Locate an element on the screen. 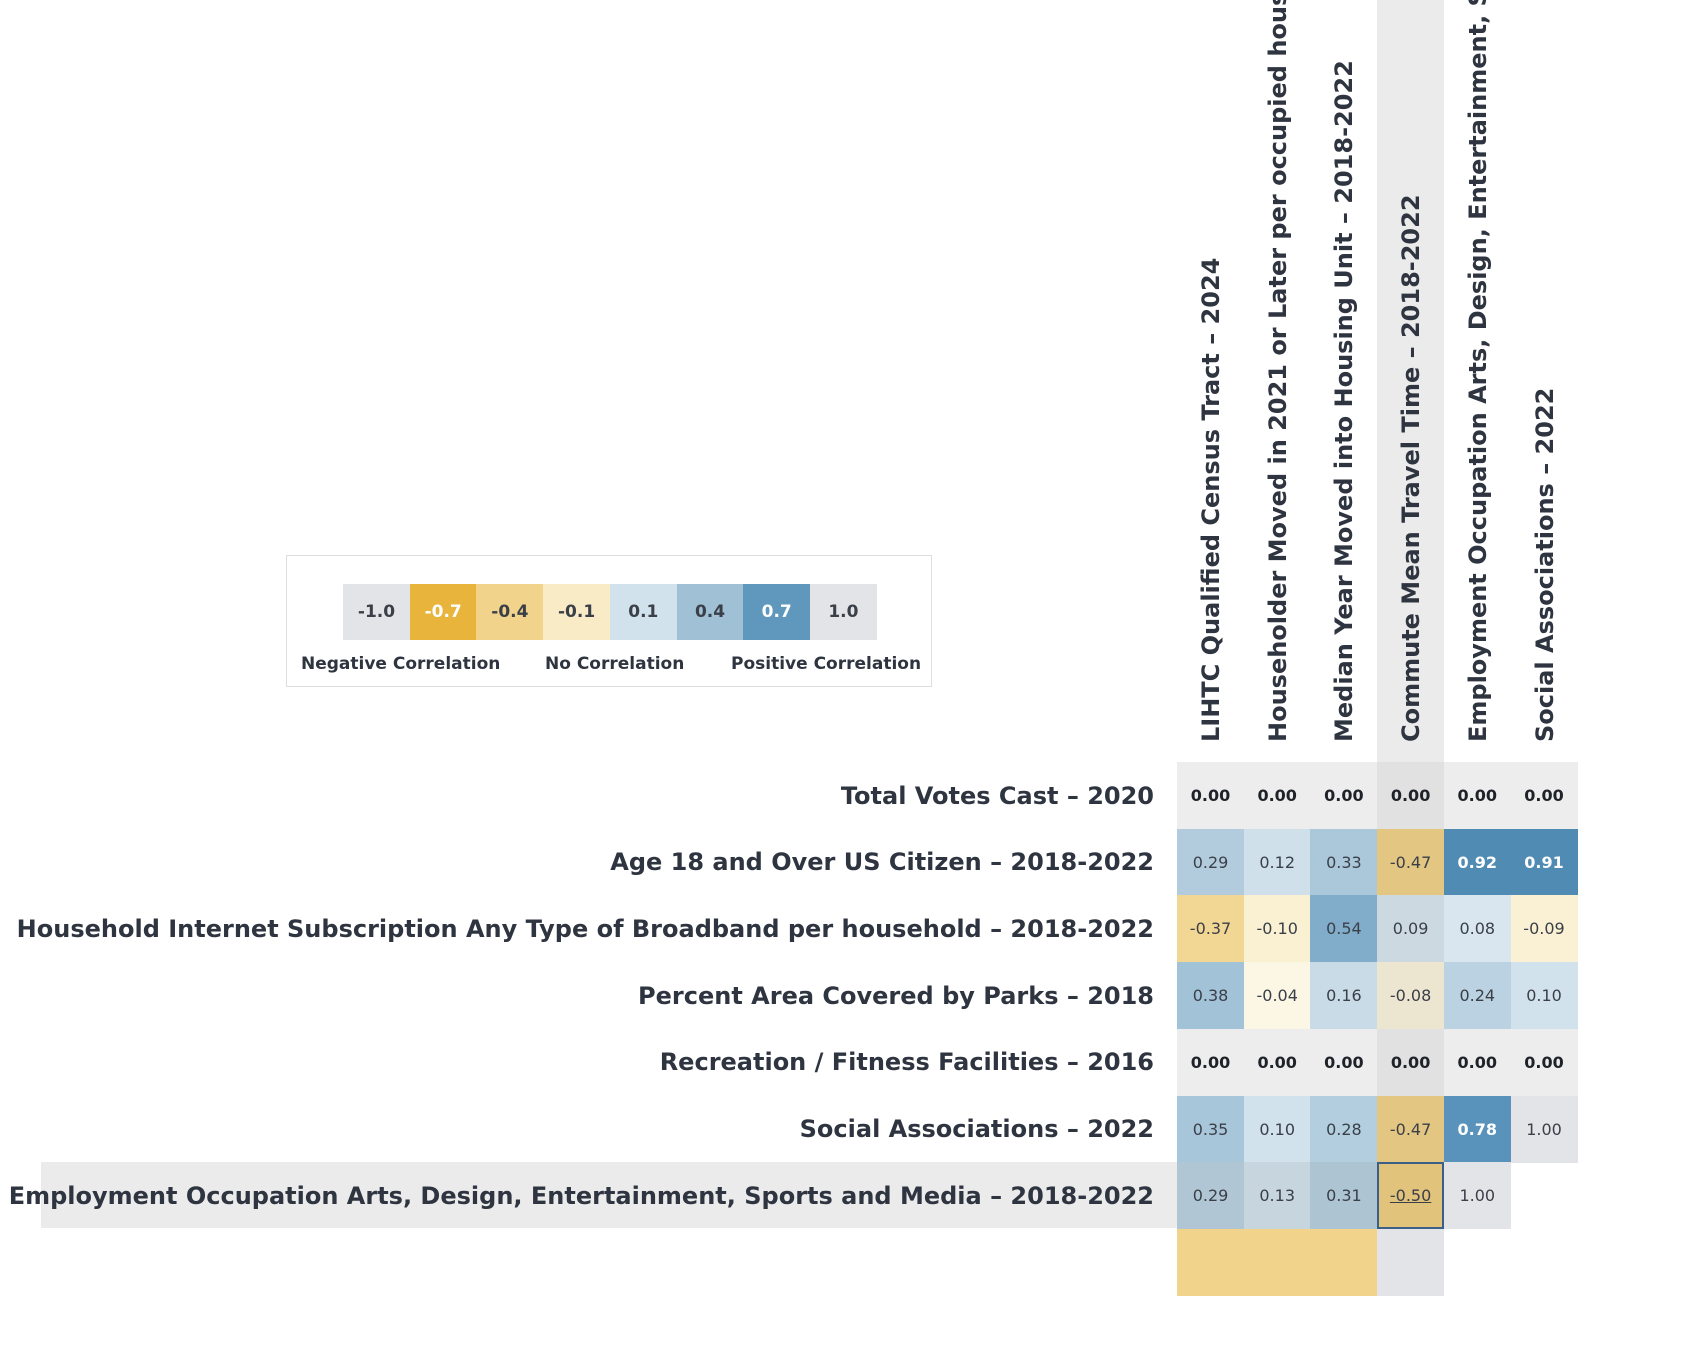 The width and height of the screenshot is (1694, 1348). matrix-cell: 0.91 is located at coordinates (1544, 862).